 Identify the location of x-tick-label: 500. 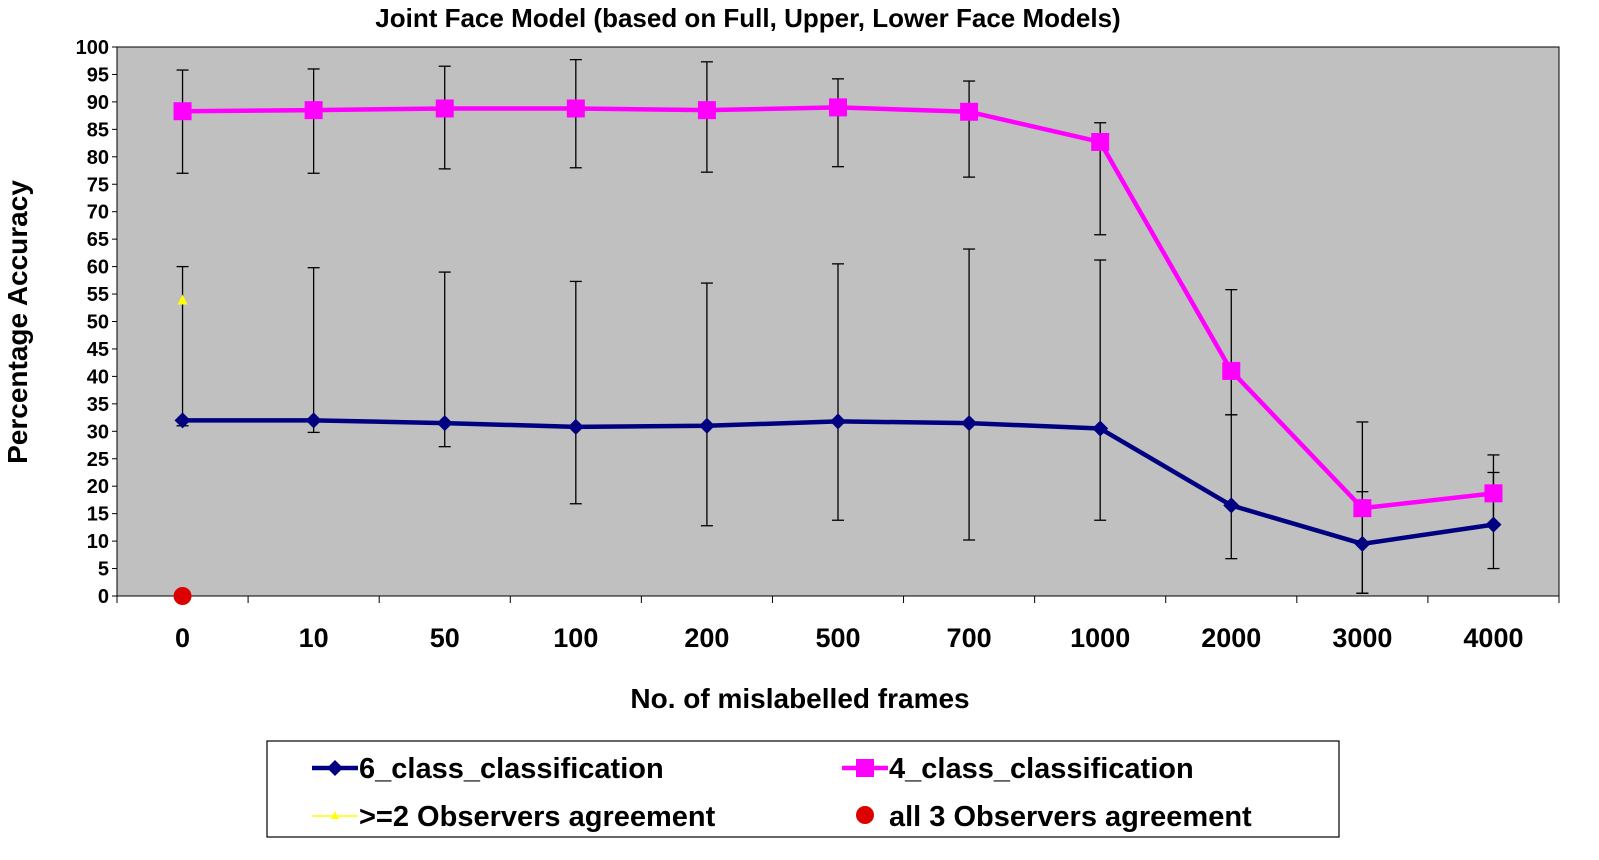
(837, 638).